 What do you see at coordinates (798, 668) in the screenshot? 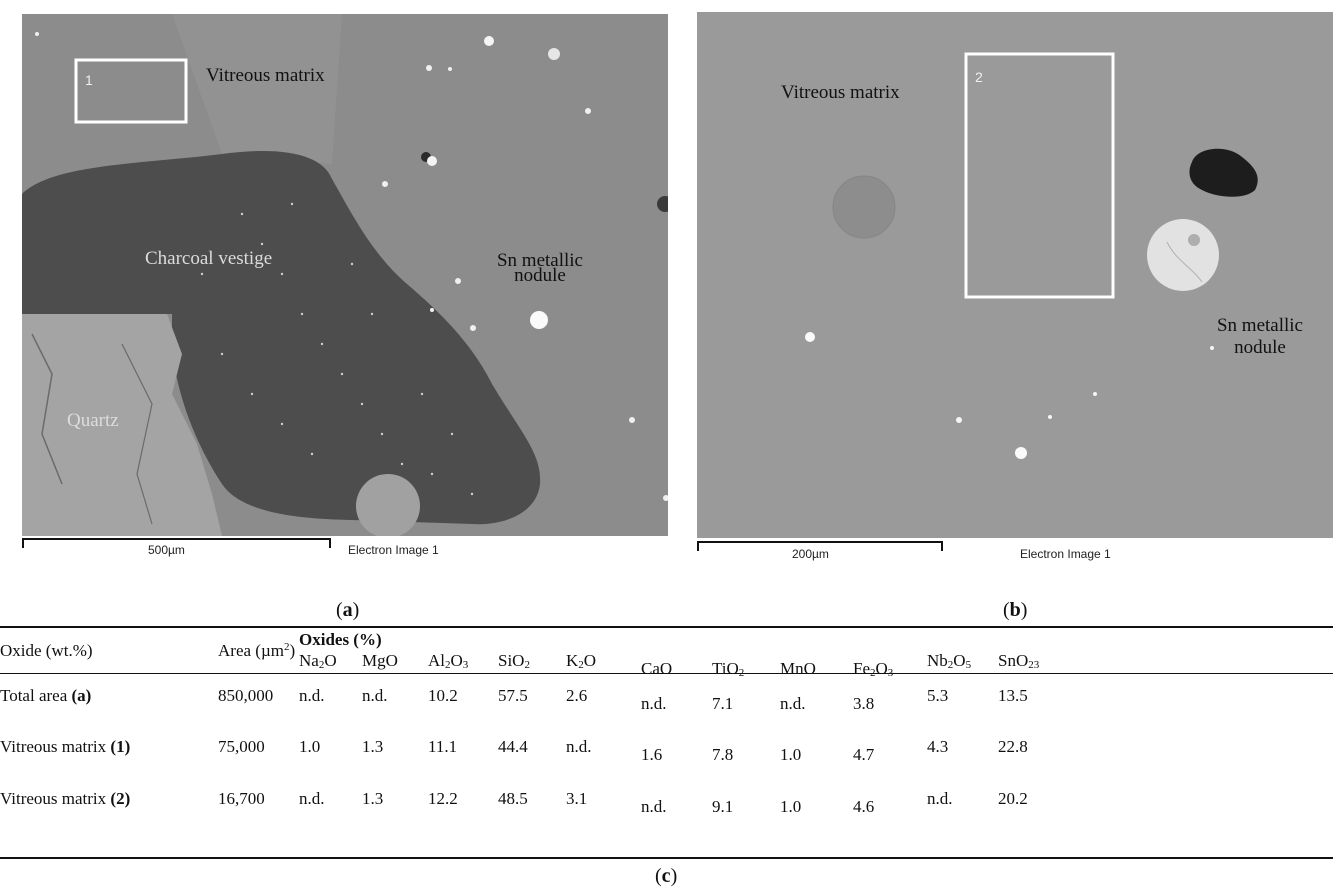
I see `header-oxide-7: MnO` at bounding box center [798, 668].